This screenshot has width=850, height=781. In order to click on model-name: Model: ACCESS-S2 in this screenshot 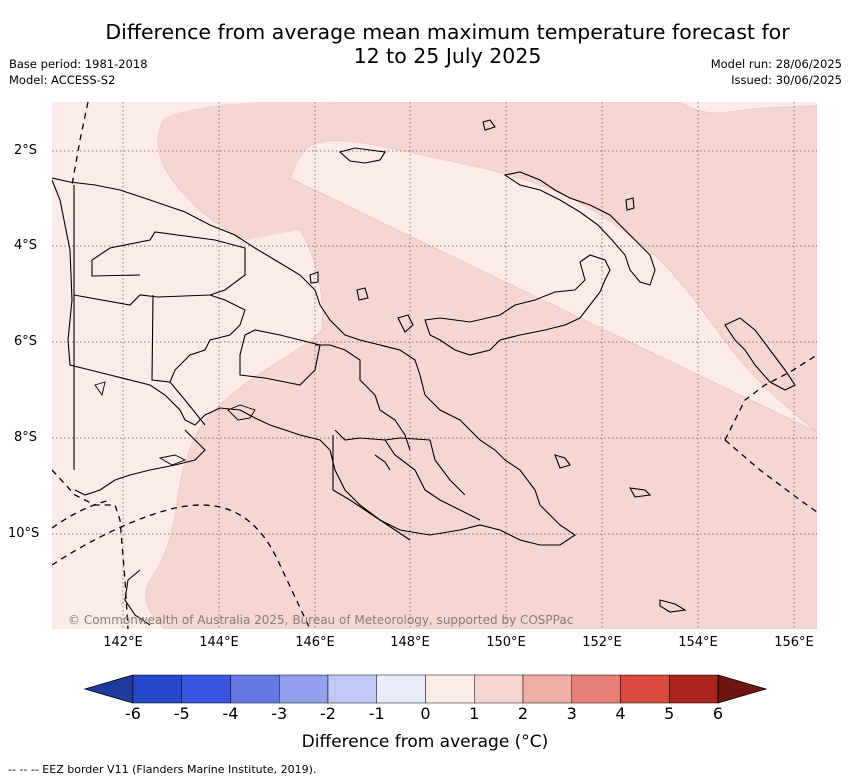, I will do `click(62, 80)`.